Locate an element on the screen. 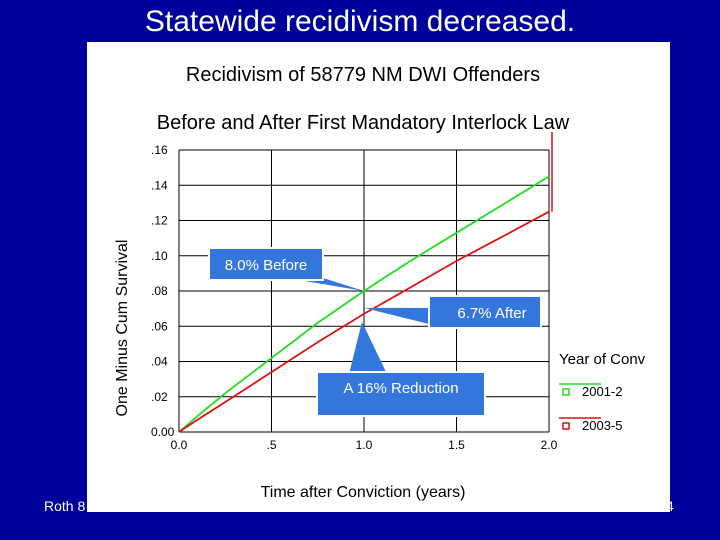 This screenshot has width=720, height=540. y-tick-label: .02 is located at coordinates (159, 397).